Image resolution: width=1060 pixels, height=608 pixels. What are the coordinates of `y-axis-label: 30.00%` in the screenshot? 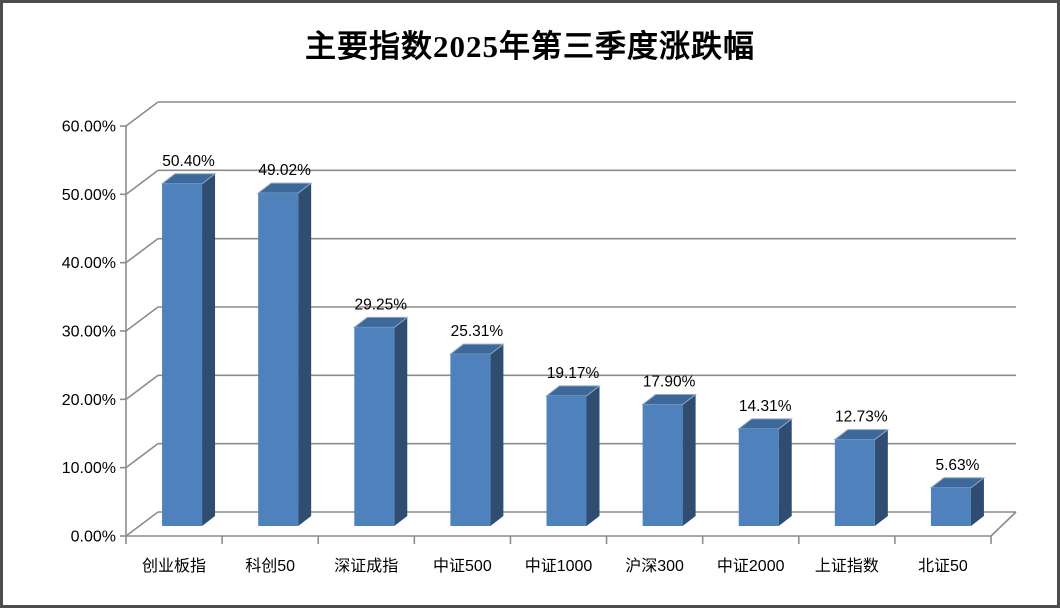 It's located at (89, 332).